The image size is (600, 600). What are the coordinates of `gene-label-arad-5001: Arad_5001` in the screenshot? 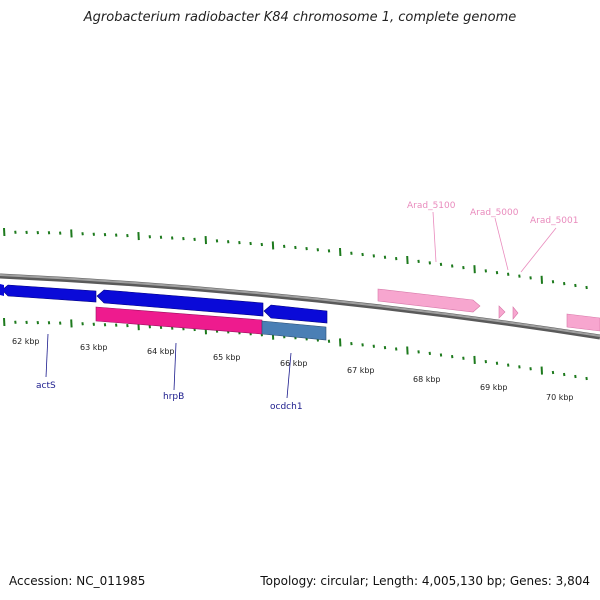 It's located at (554, 221).